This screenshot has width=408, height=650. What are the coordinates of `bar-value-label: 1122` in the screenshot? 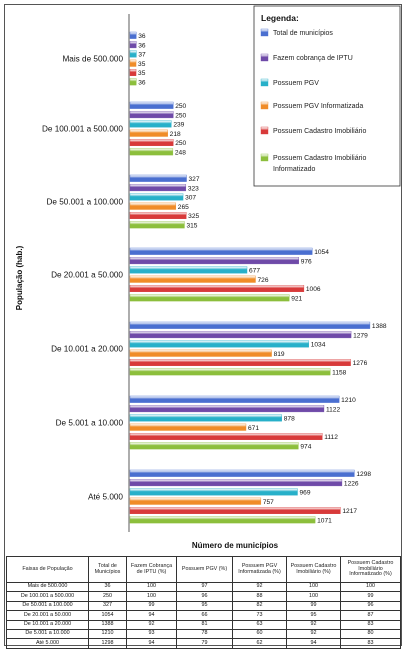 It's located at (333, 409).